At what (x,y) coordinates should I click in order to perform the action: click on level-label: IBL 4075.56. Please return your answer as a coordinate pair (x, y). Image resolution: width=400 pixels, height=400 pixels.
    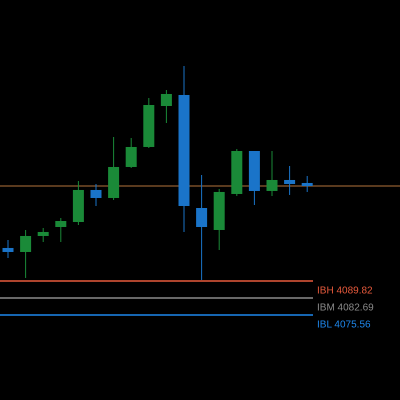
    Looking at the image, I should click on (344, 325).